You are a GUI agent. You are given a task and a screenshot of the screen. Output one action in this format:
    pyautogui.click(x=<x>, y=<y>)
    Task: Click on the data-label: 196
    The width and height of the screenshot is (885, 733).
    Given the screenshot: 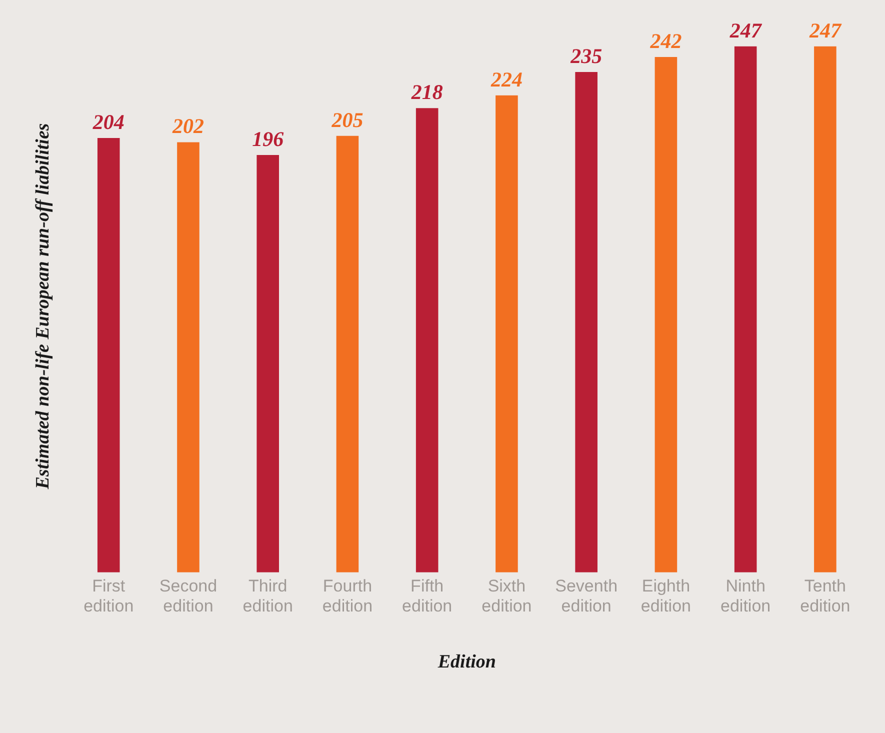 What is the action you would take?
    pyautogui.click(x=268, y=138)
    